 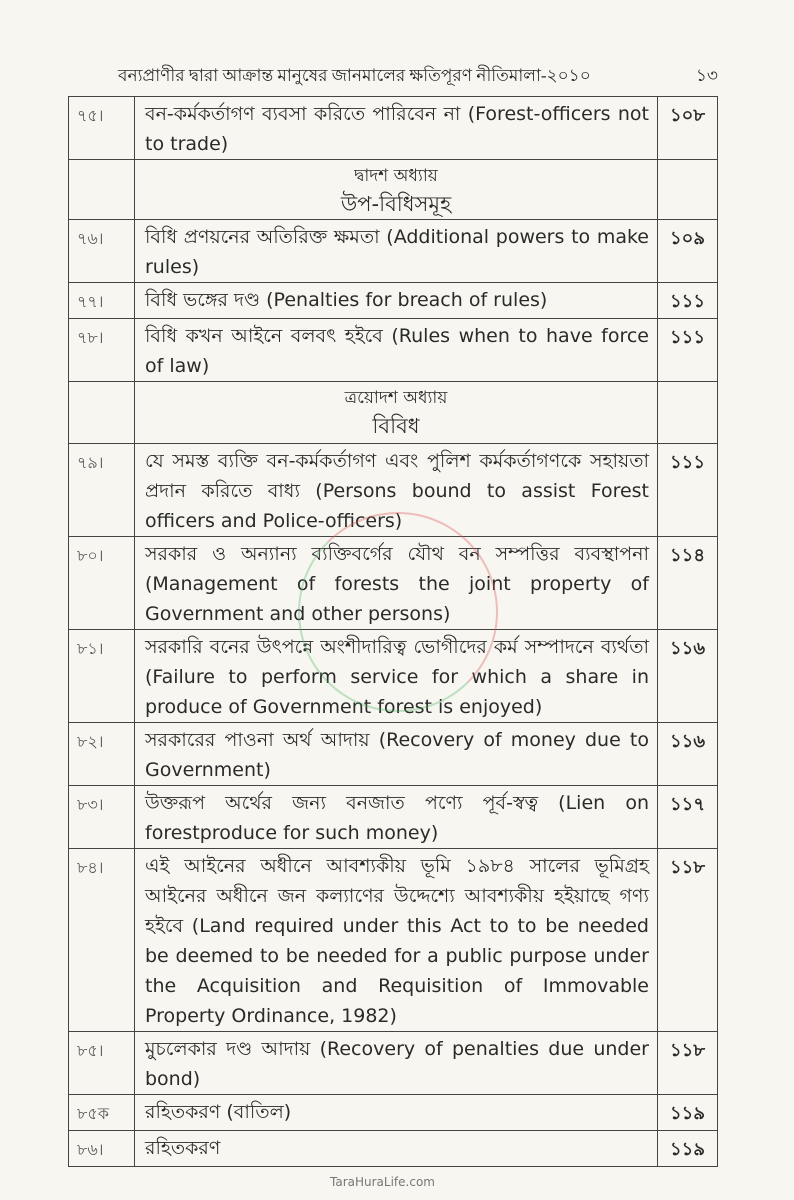 I want to click on section-number: ৮২।, so click(x=101, y=754).